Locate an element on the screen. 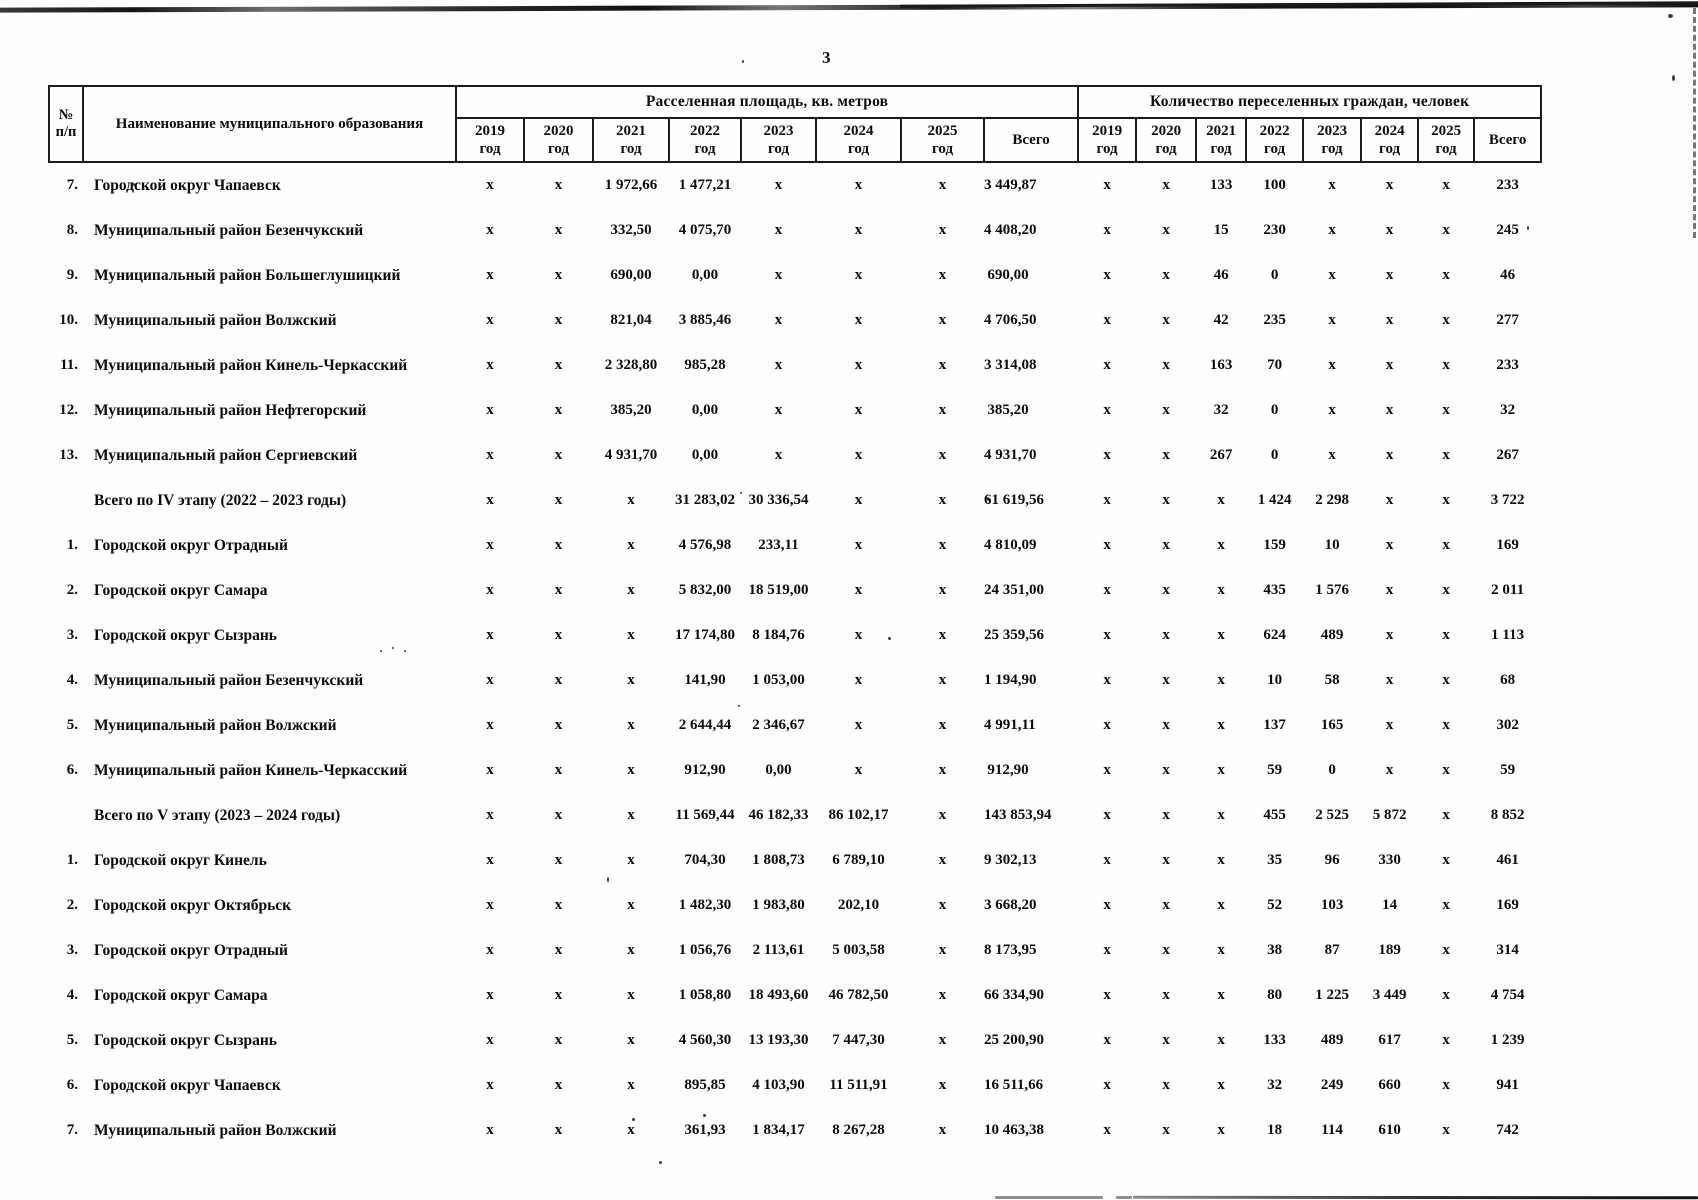 The image size is (1698, 1200). area-value: 13 193,30 is located at coordinates (778, 1040).